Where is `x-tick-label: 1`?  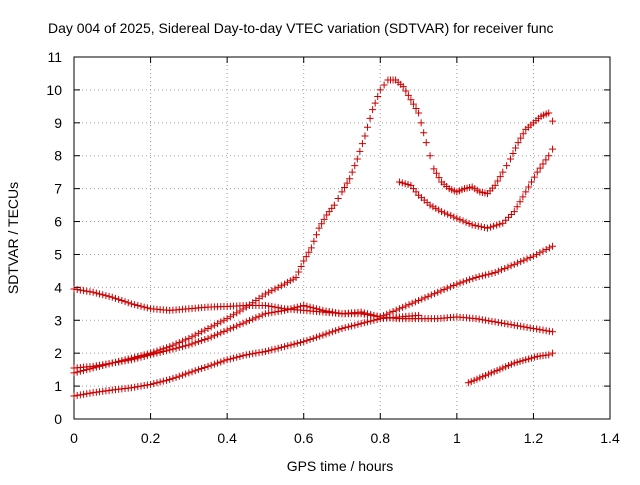 x-tick-label: 1 is located at coordinates (457, 438).